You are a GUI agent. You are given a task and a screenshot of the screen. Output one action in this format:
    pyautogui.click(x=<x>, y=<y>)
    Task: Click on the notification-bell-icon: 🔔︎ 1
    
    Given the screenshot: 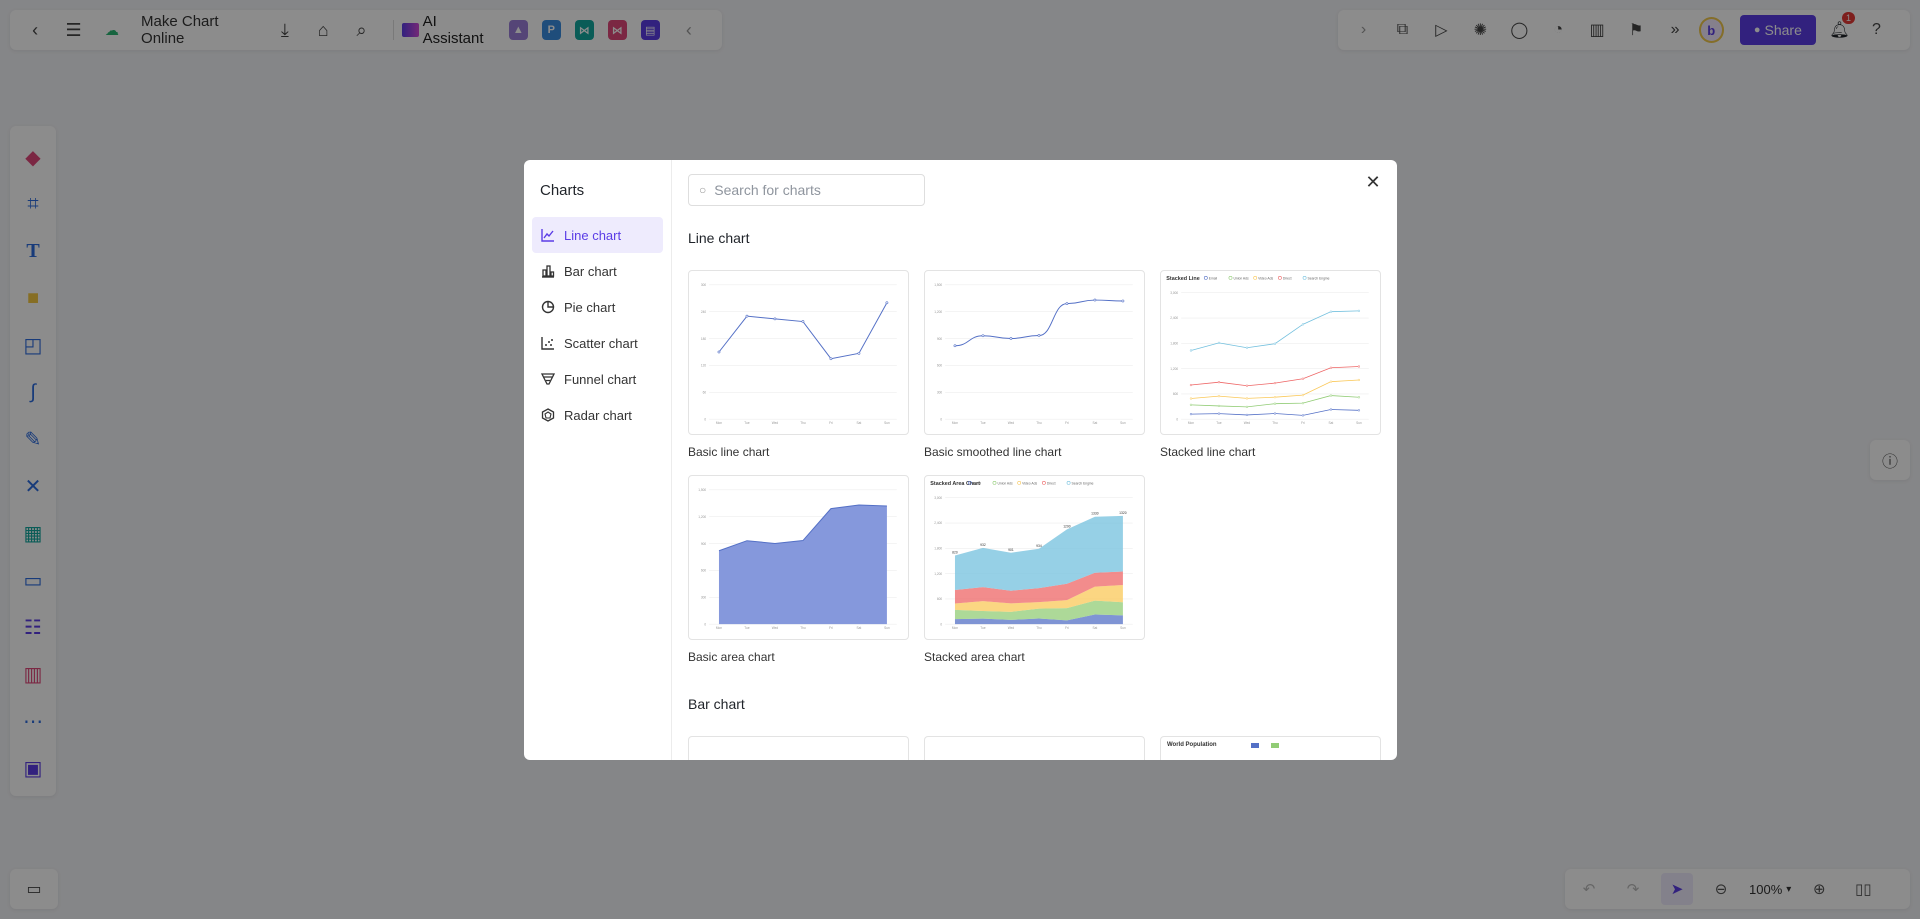 What is the action you would take?
    pyautogui.click(x=1840, y=28)
    